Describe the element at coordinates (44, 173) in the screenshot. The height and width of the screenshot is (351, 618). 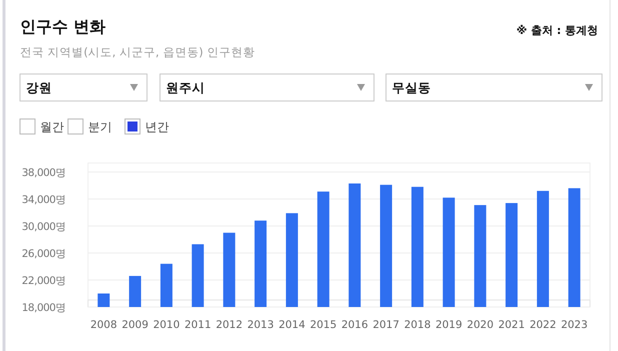
I see `y-tick-label: 38,000명` at that location.